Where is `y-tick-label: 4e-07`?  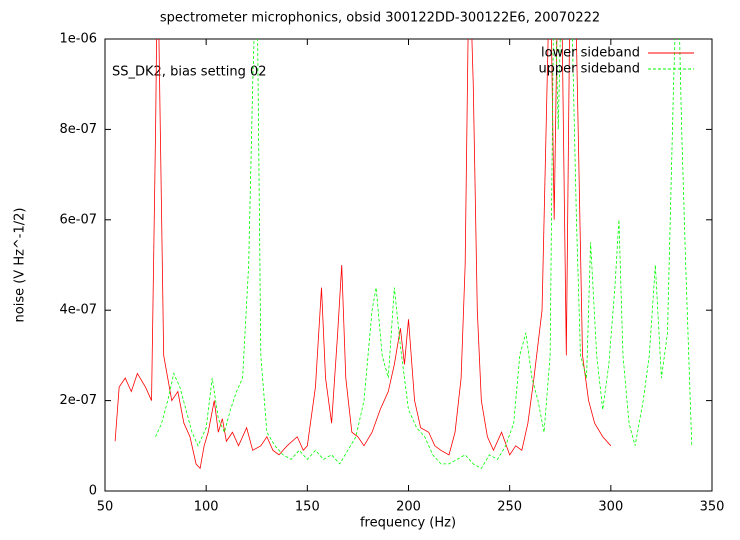 y-tick-label: 4e-07 is located at coordinates (78, 310).